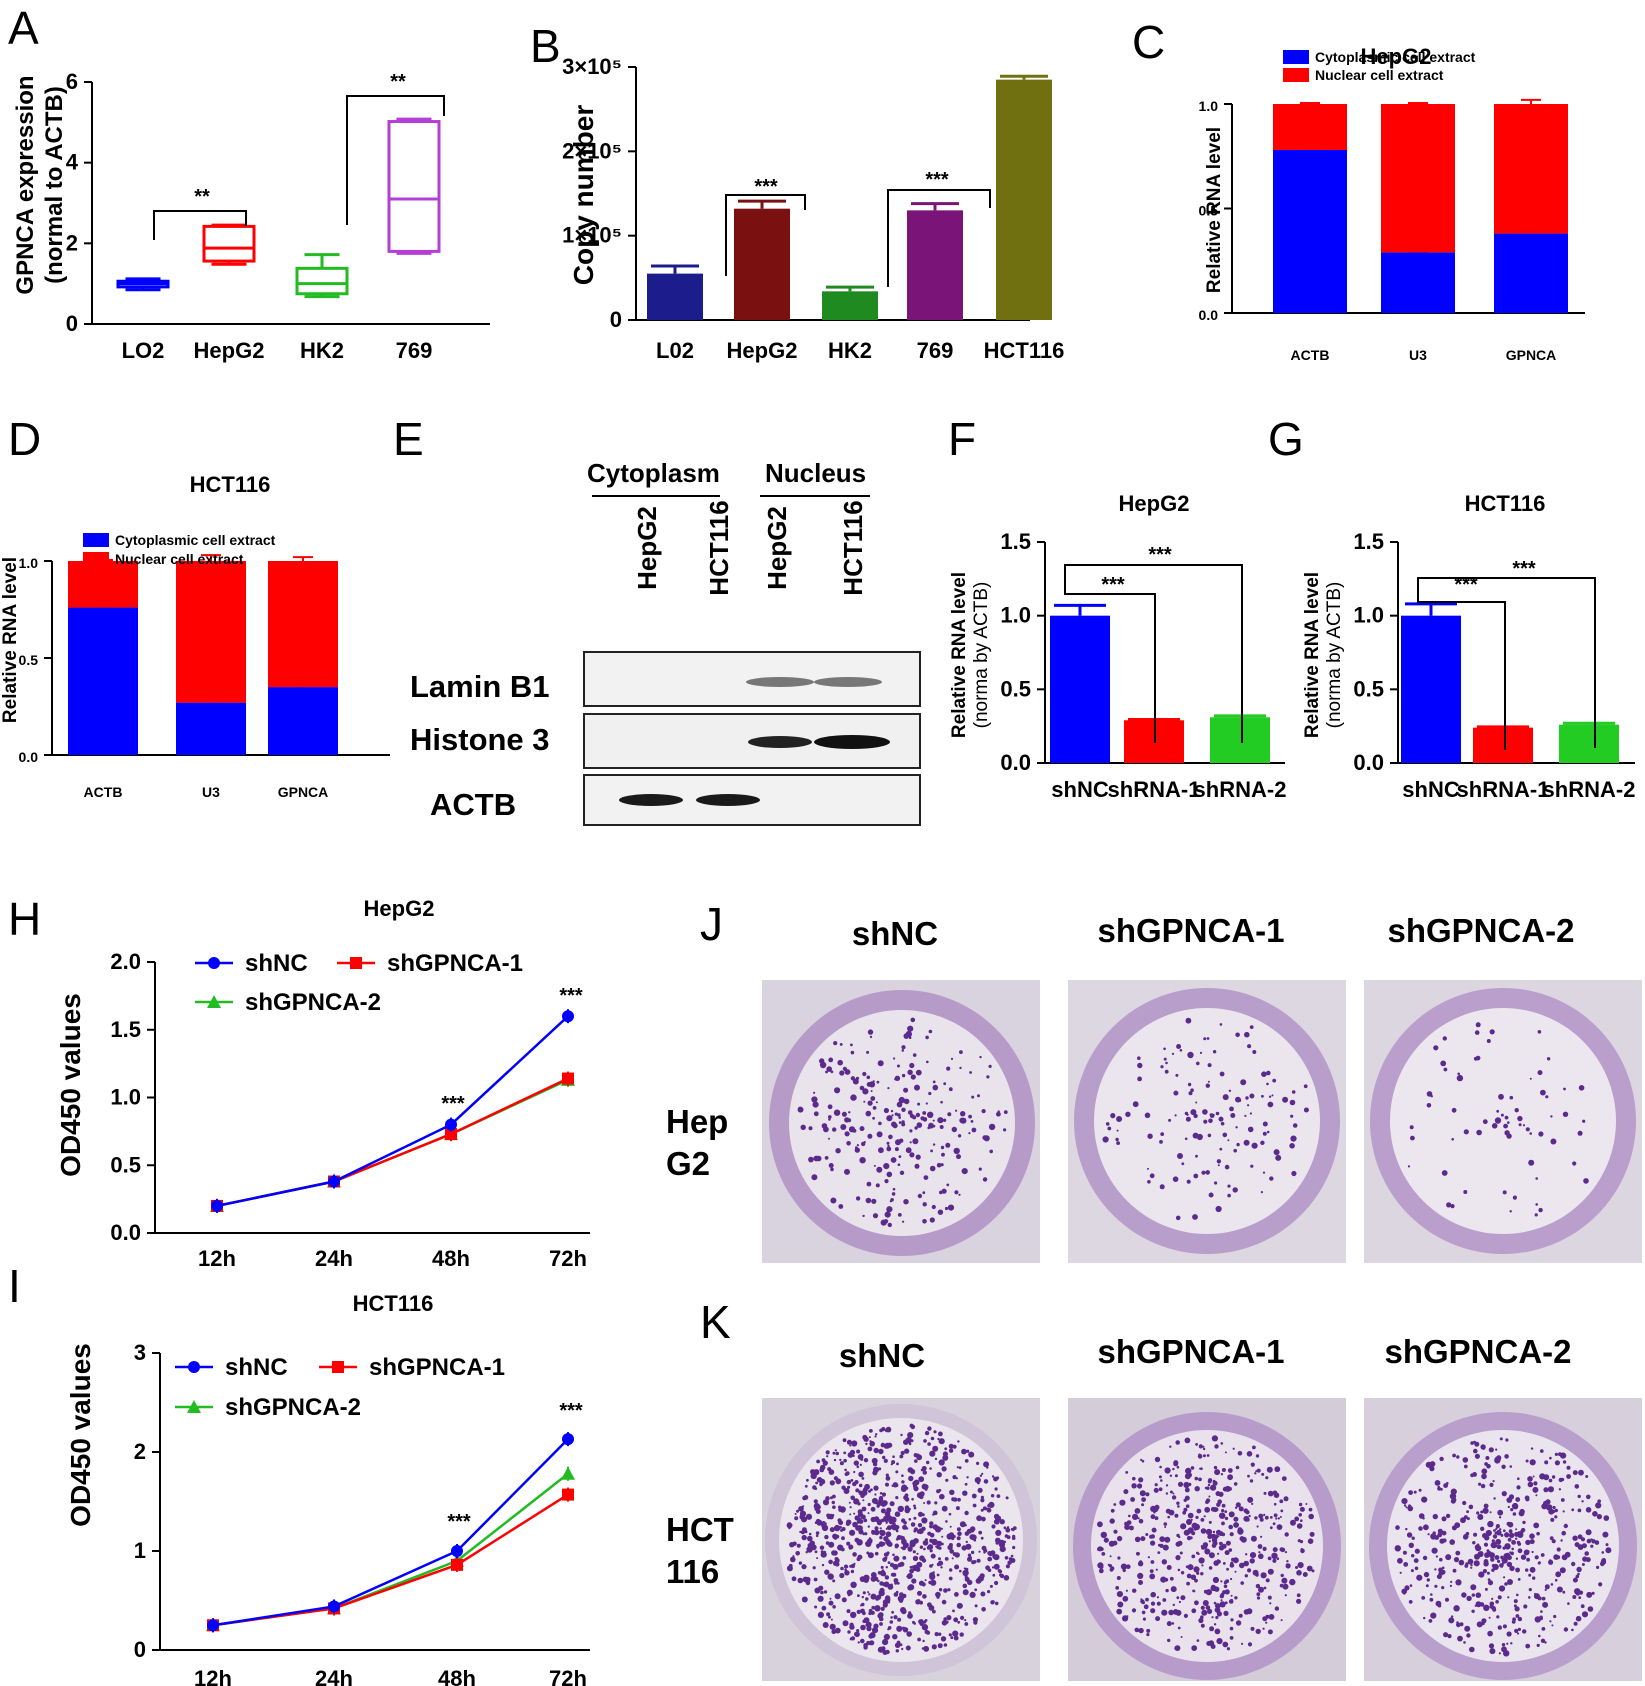 Image resolution: width=1645 pixels, height=1686 pixels. Describe the element at coordinates (322, 281) in the screenshot. I see `a-box` at that location.